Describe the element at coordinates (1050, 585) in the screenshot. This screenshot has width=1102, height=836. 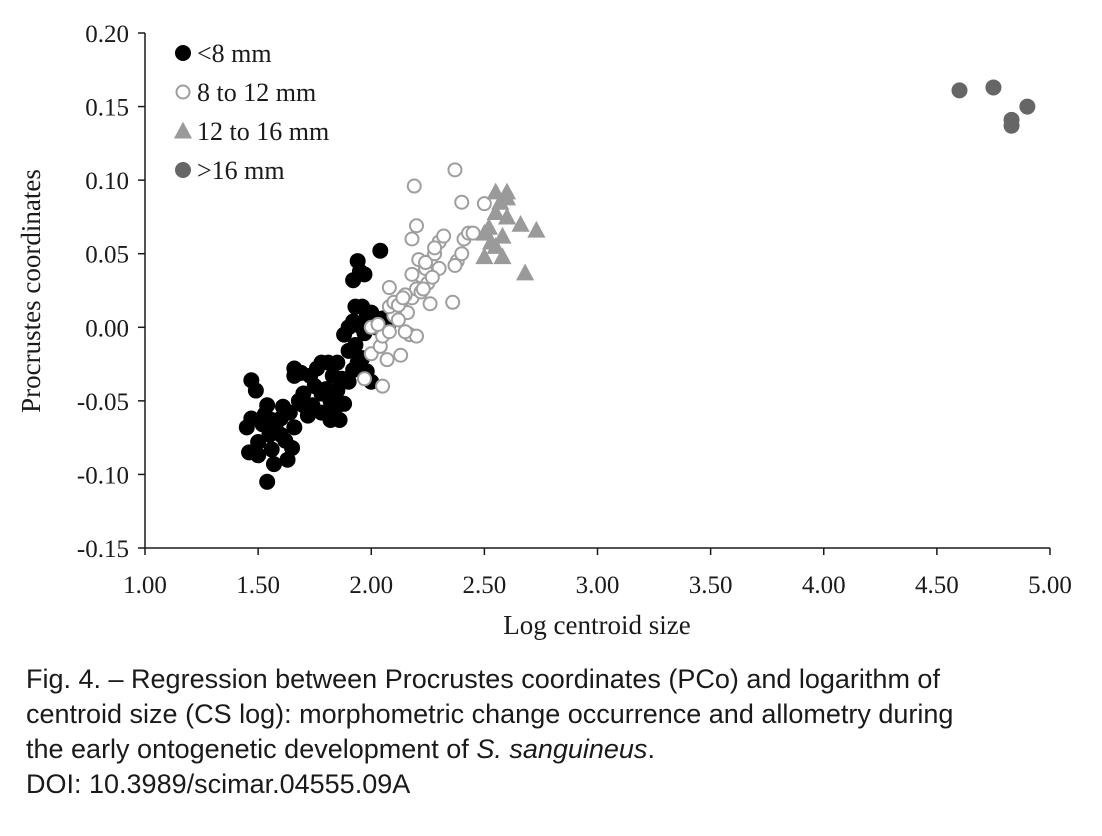
I see `x-tick-label: 5.00` at that location.